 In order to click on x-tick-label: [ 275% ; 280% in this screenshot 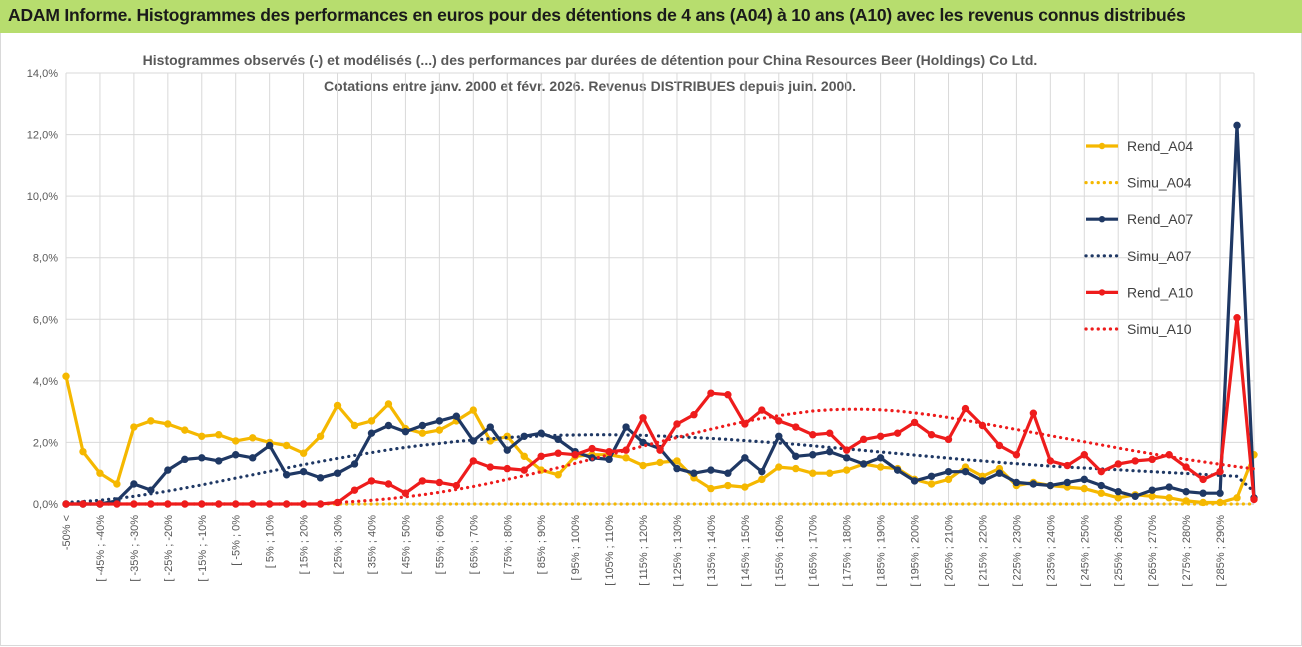, I will do `click(1187, 551)`.